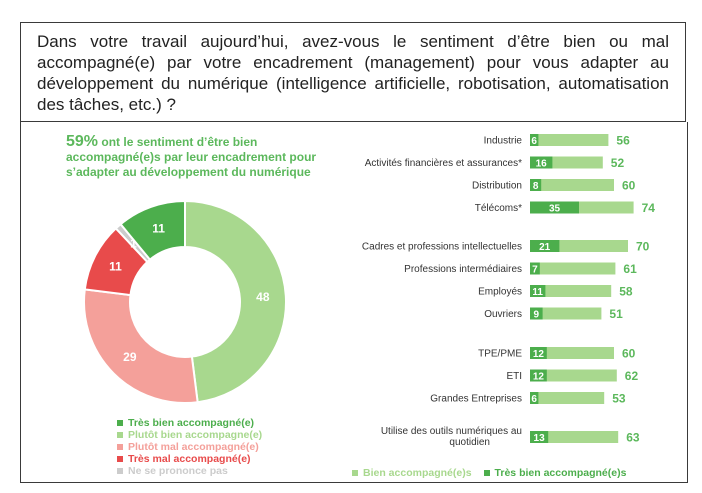 The image size is (702, 493). I want to click on bar-tres-bien-value: 7, so click(535, 270).